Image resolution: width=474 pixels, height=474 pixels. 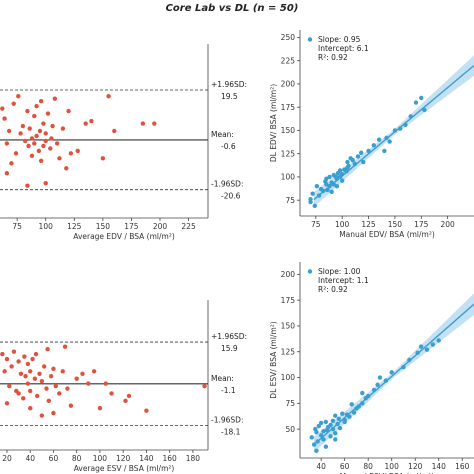 What do you see at coordinates (54, 458) in the screenshot?
I see `x-tick-label: 60` at bounding box center [54, 458].